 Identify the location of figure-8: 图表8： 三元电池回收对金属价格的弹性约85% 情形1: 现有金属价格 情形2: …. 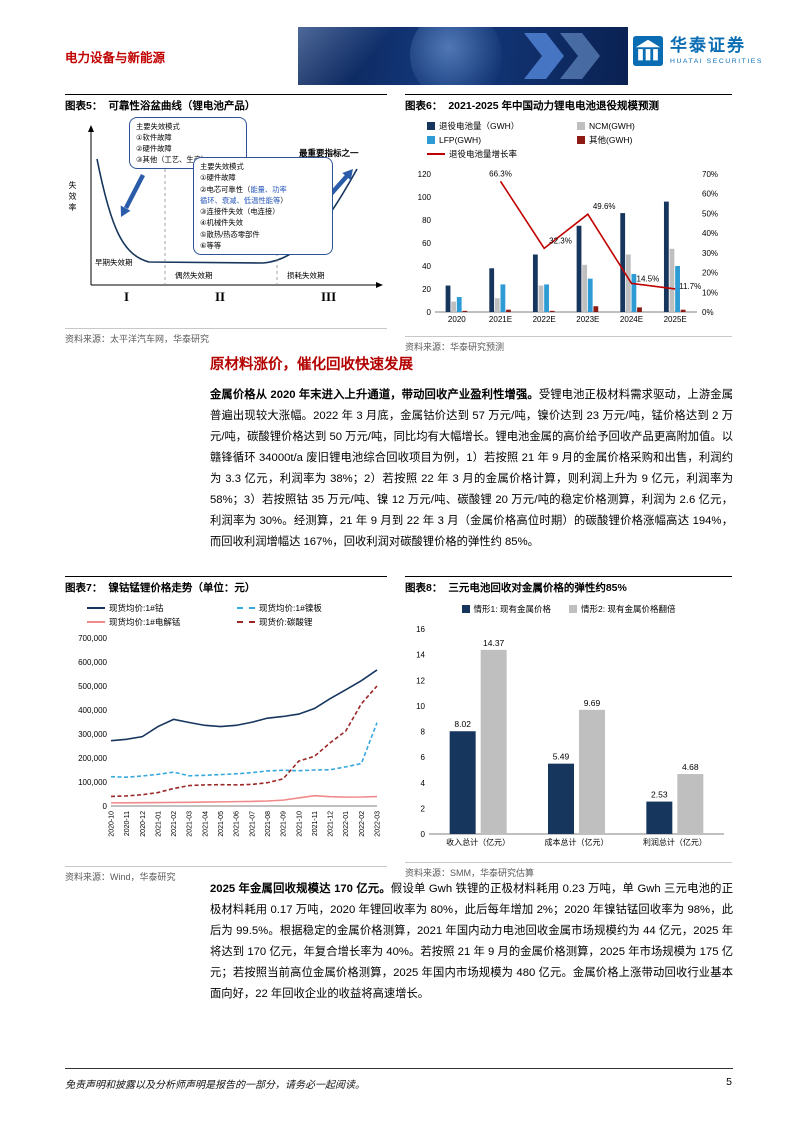
(568, 727).